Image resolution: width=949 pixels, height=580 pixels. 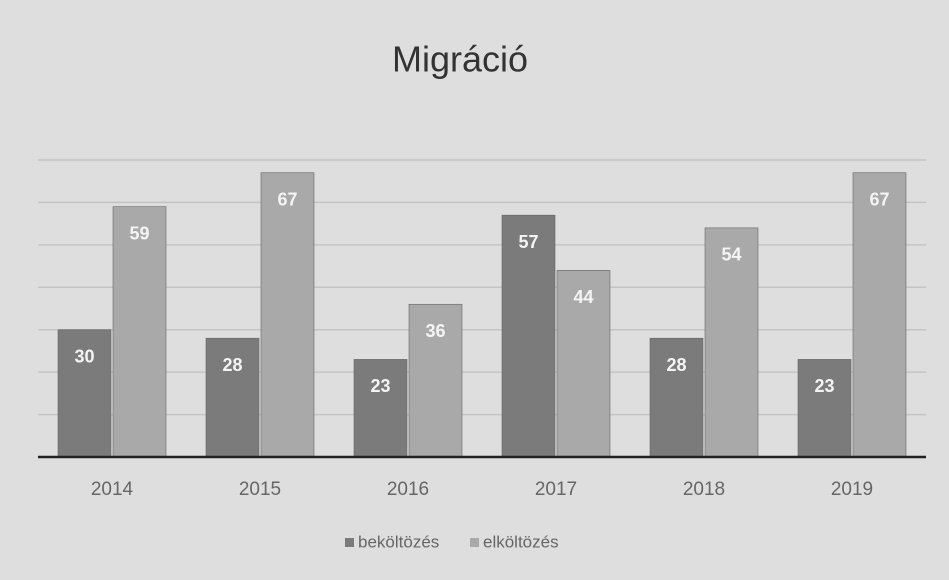 What do you see at coordinates (852, 489) in the screenshot?
I see `x-tick-label: 2019` at bounding box center [852, 489].